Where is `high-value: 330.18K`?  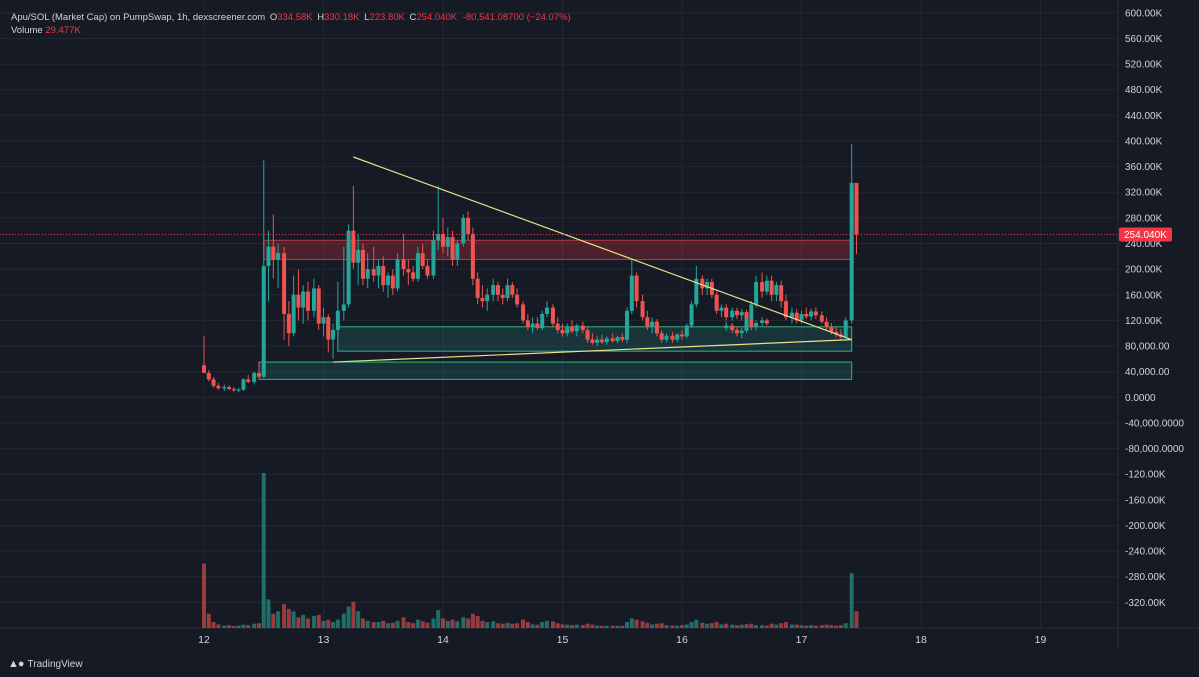
high-value: 330.18K is located at coordinates (342, 17).